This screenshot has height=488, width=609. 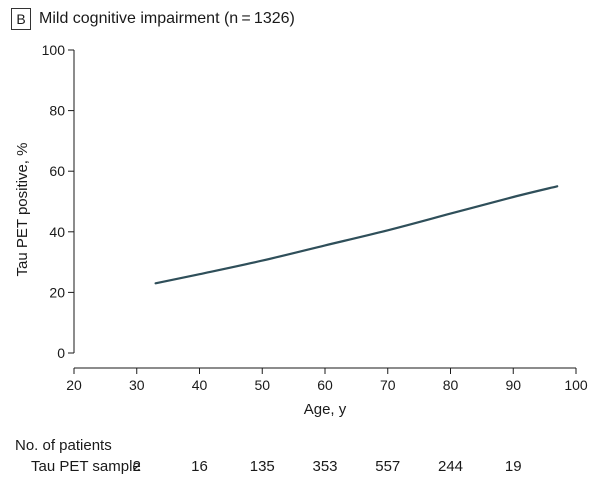 I want to click on series-group, so click(x=356, y=235).